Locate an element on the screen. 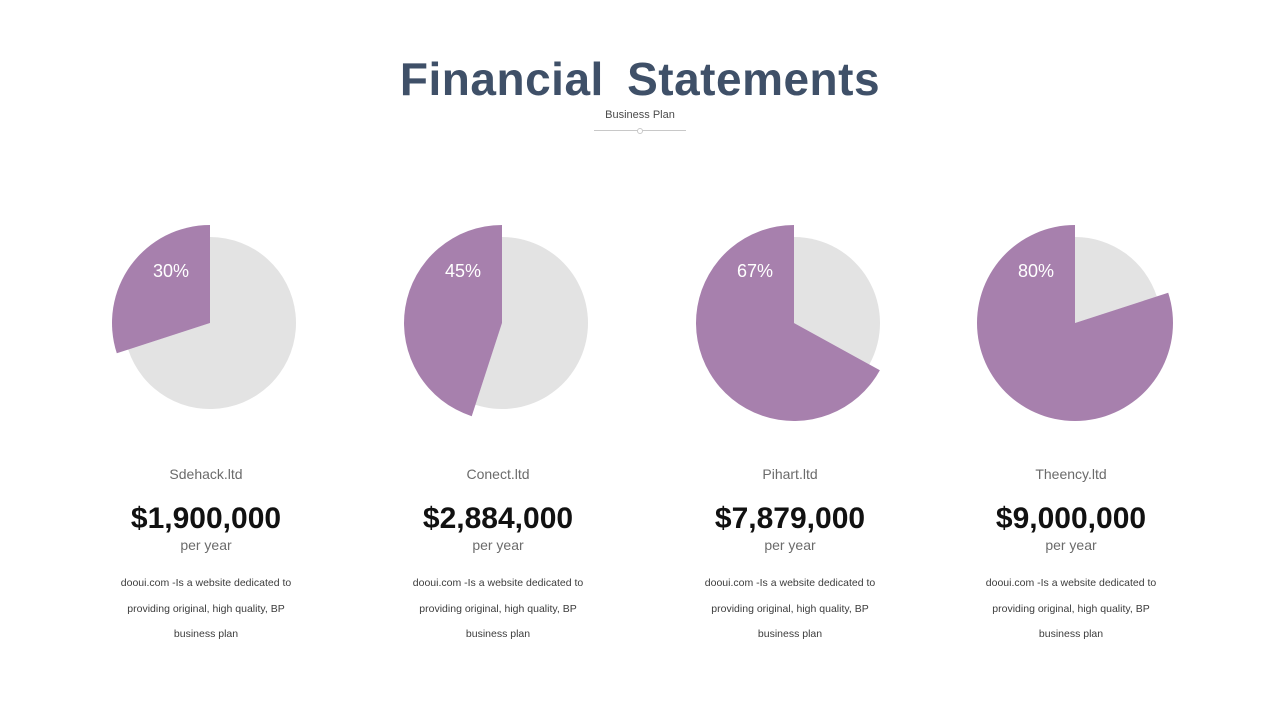 This screenshot has height=720, width=1280. page-title: Financial Statements is located at coordinates (640, 79).